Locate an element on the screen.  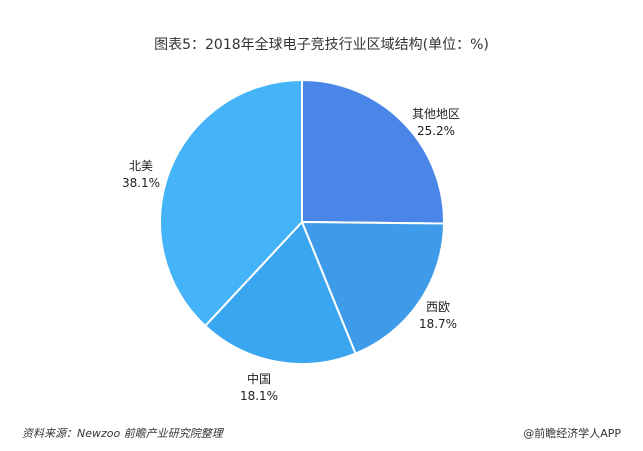
slice-value-2: 18.1% is located at coordinates (259, 396).